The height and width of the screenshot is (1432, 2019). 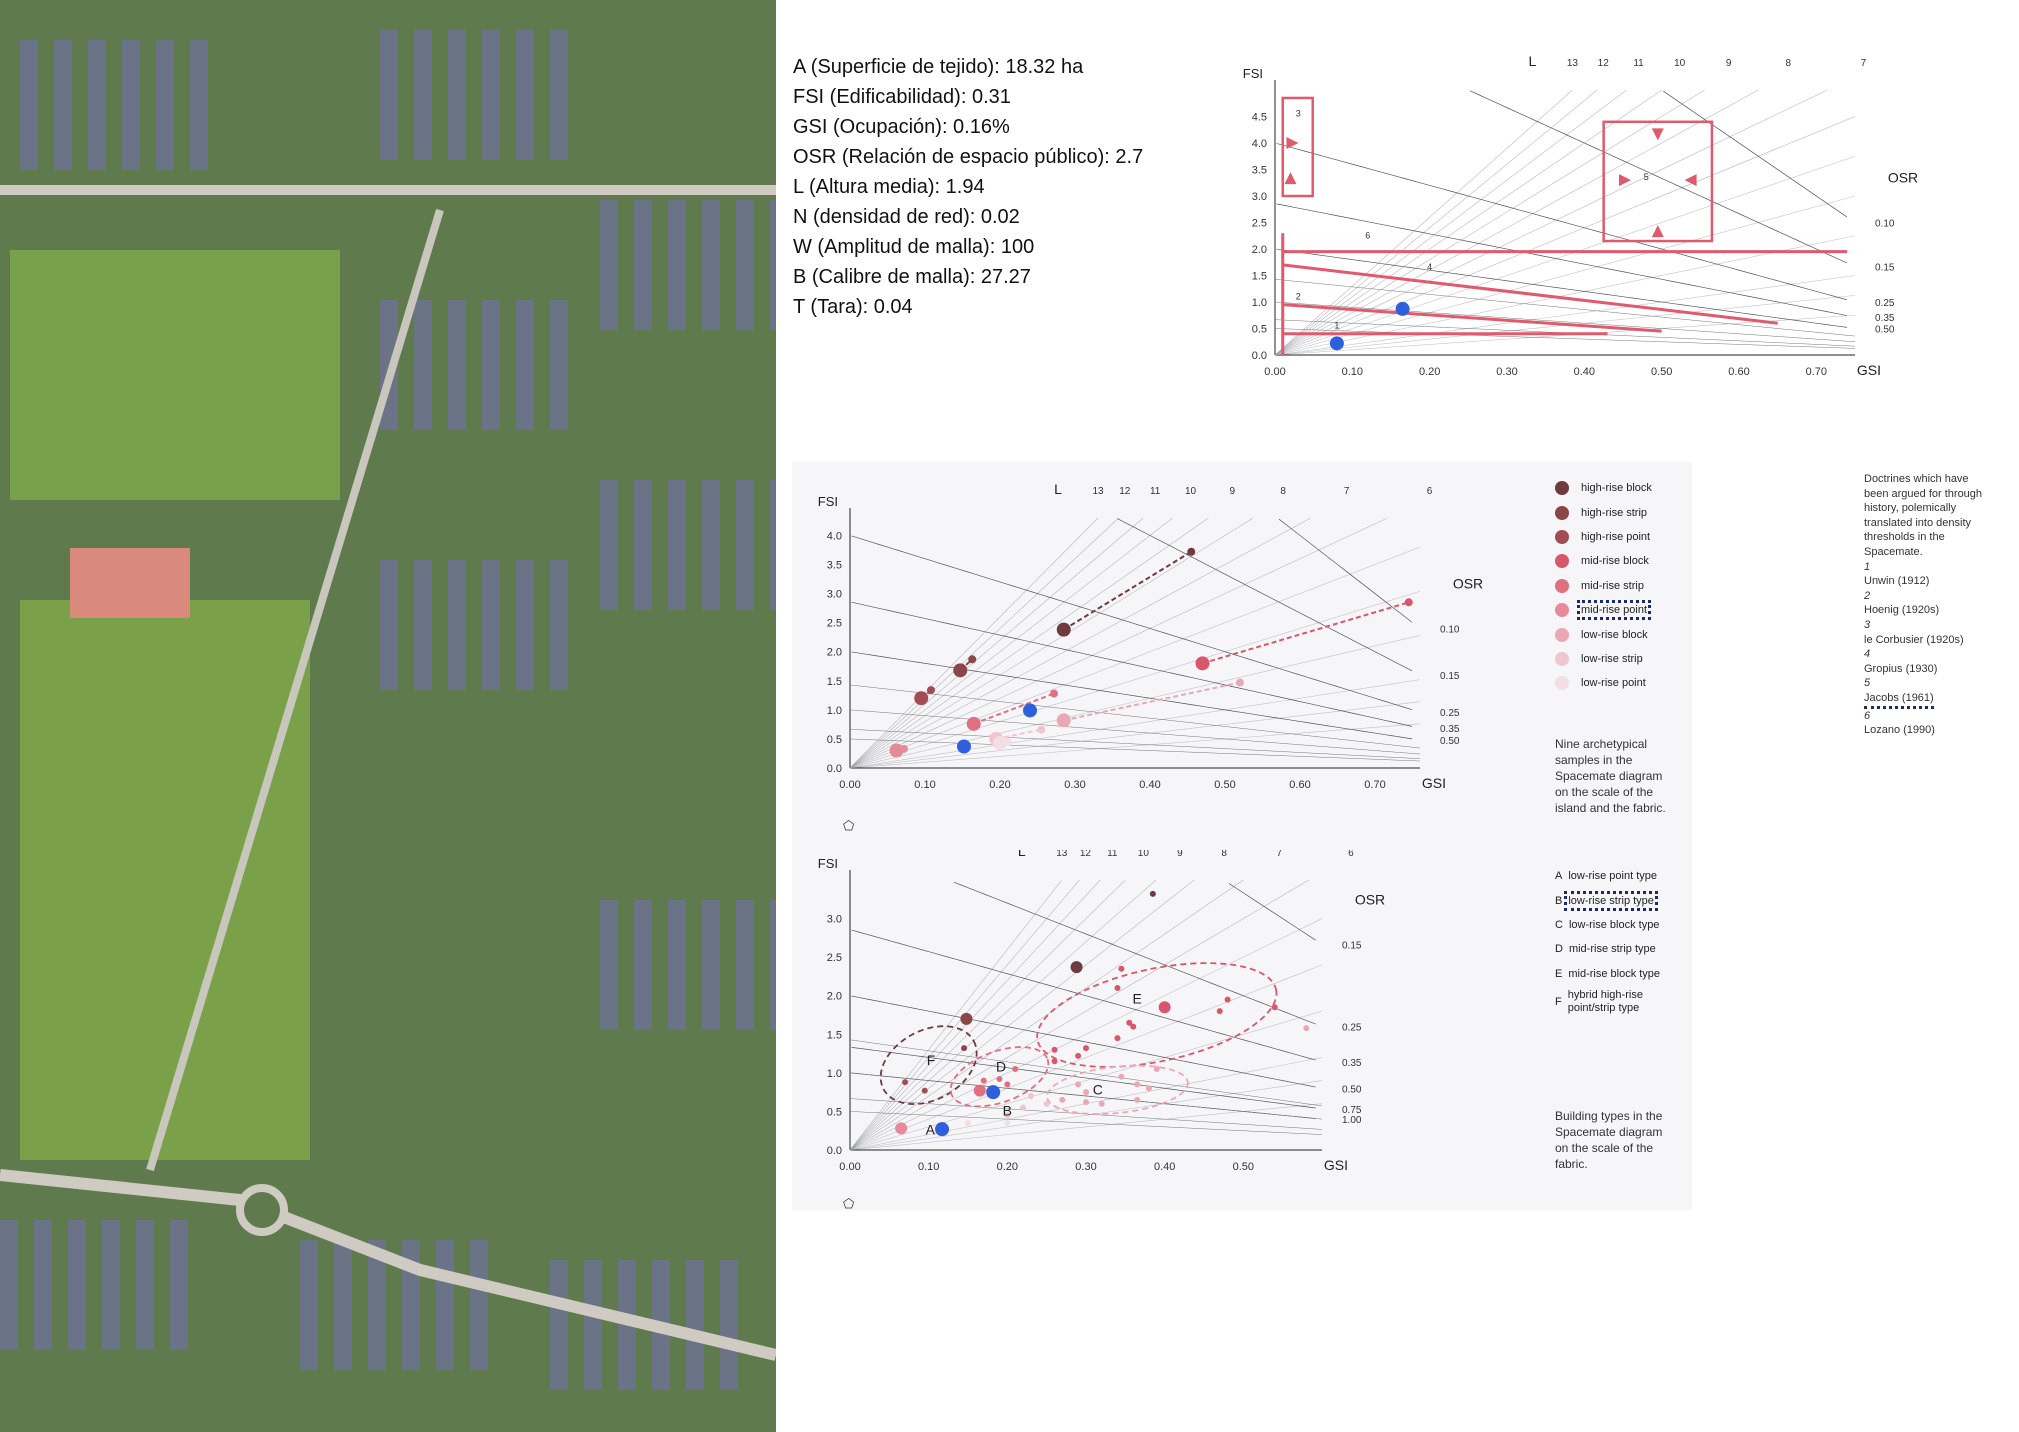 I want to click on cluster-label: F, so click(x=931, y=1060).